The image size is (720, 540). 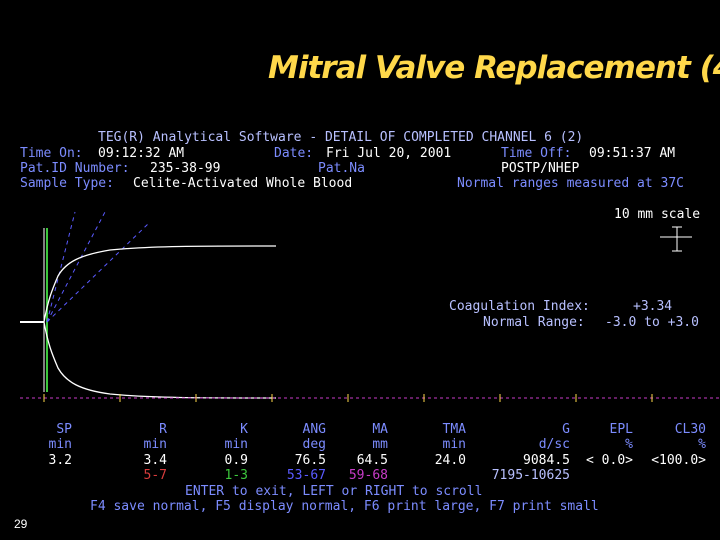 I want to click on time-on-value: 09:12:32 AM, so click(x=141, y=153).